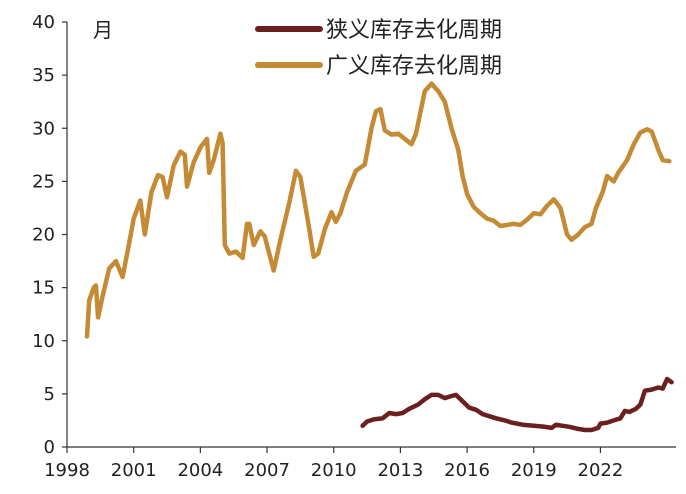 This screenshot has height=494, width=686. What do you see at coordinates (414, 66) in the screenshot?
I see `legend-label-1: 广义库存去化周期` at bounding box center [414, 66].